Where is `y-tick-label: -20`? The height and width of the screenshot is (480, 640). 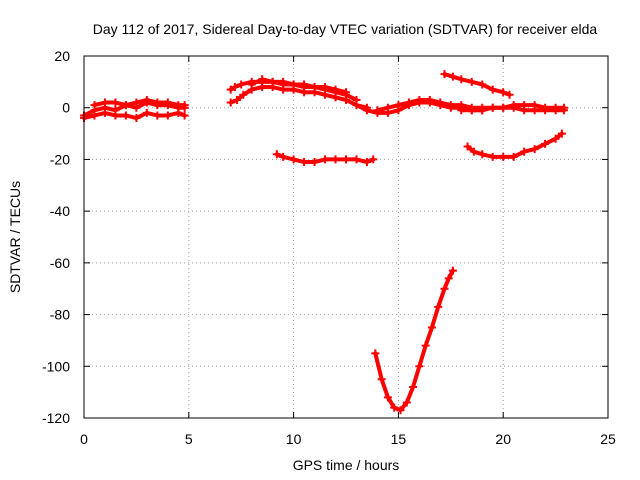 y-tick-label: -20 is located at coordinates (60, 159).